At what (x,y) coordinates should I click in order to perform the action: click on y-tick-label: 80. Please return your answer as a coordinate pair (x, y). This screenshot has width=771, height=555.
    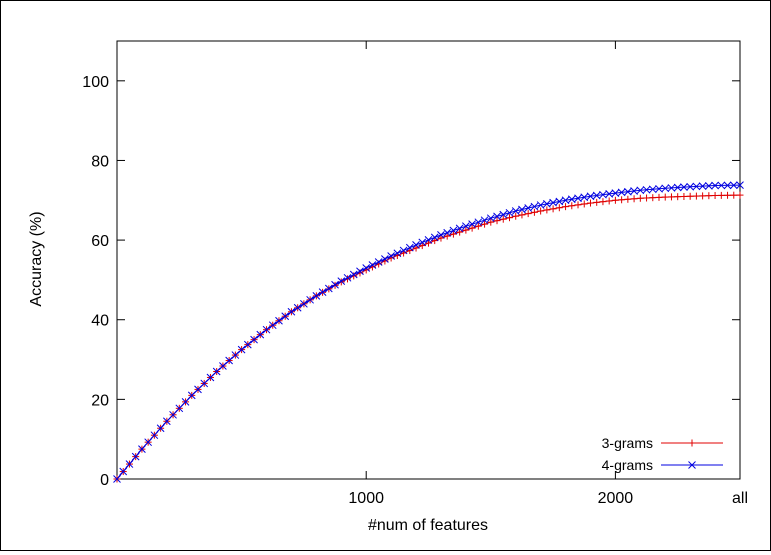
    Looking at the image, I should click on (100, 161).